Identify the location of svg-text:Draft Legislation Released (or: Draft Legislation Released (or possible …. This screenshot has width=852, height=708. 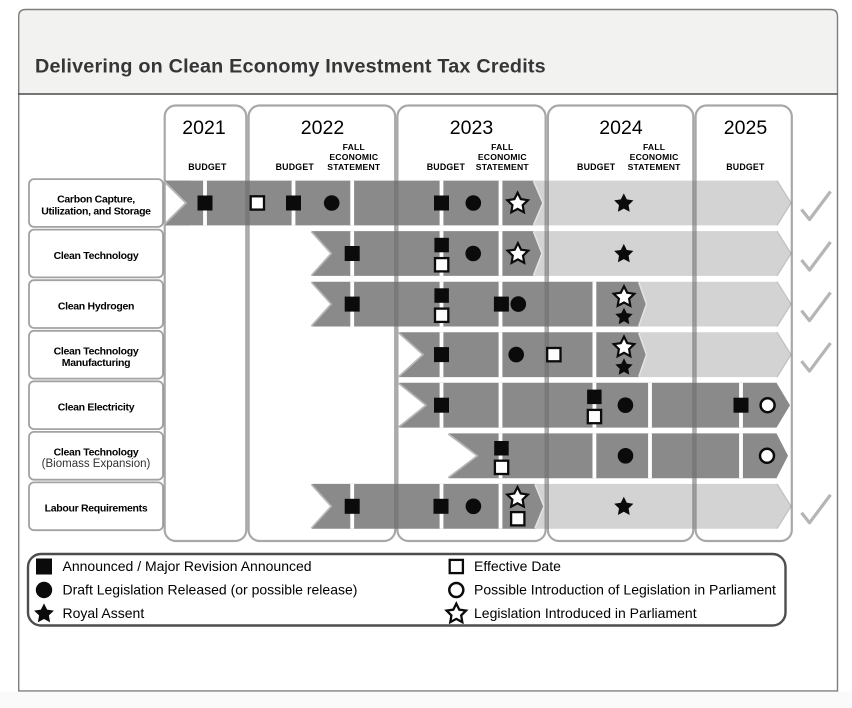
(210, 590).